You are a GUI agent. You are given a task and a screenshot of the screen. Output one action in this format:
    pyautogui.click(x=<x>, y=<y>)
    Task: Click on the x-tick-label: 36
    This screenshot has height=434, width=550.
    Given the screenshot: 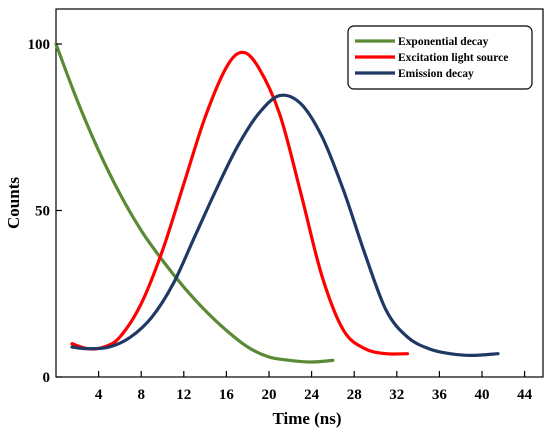 What is the action you would take?
    pyautogui.click(x=440, y=395)
    